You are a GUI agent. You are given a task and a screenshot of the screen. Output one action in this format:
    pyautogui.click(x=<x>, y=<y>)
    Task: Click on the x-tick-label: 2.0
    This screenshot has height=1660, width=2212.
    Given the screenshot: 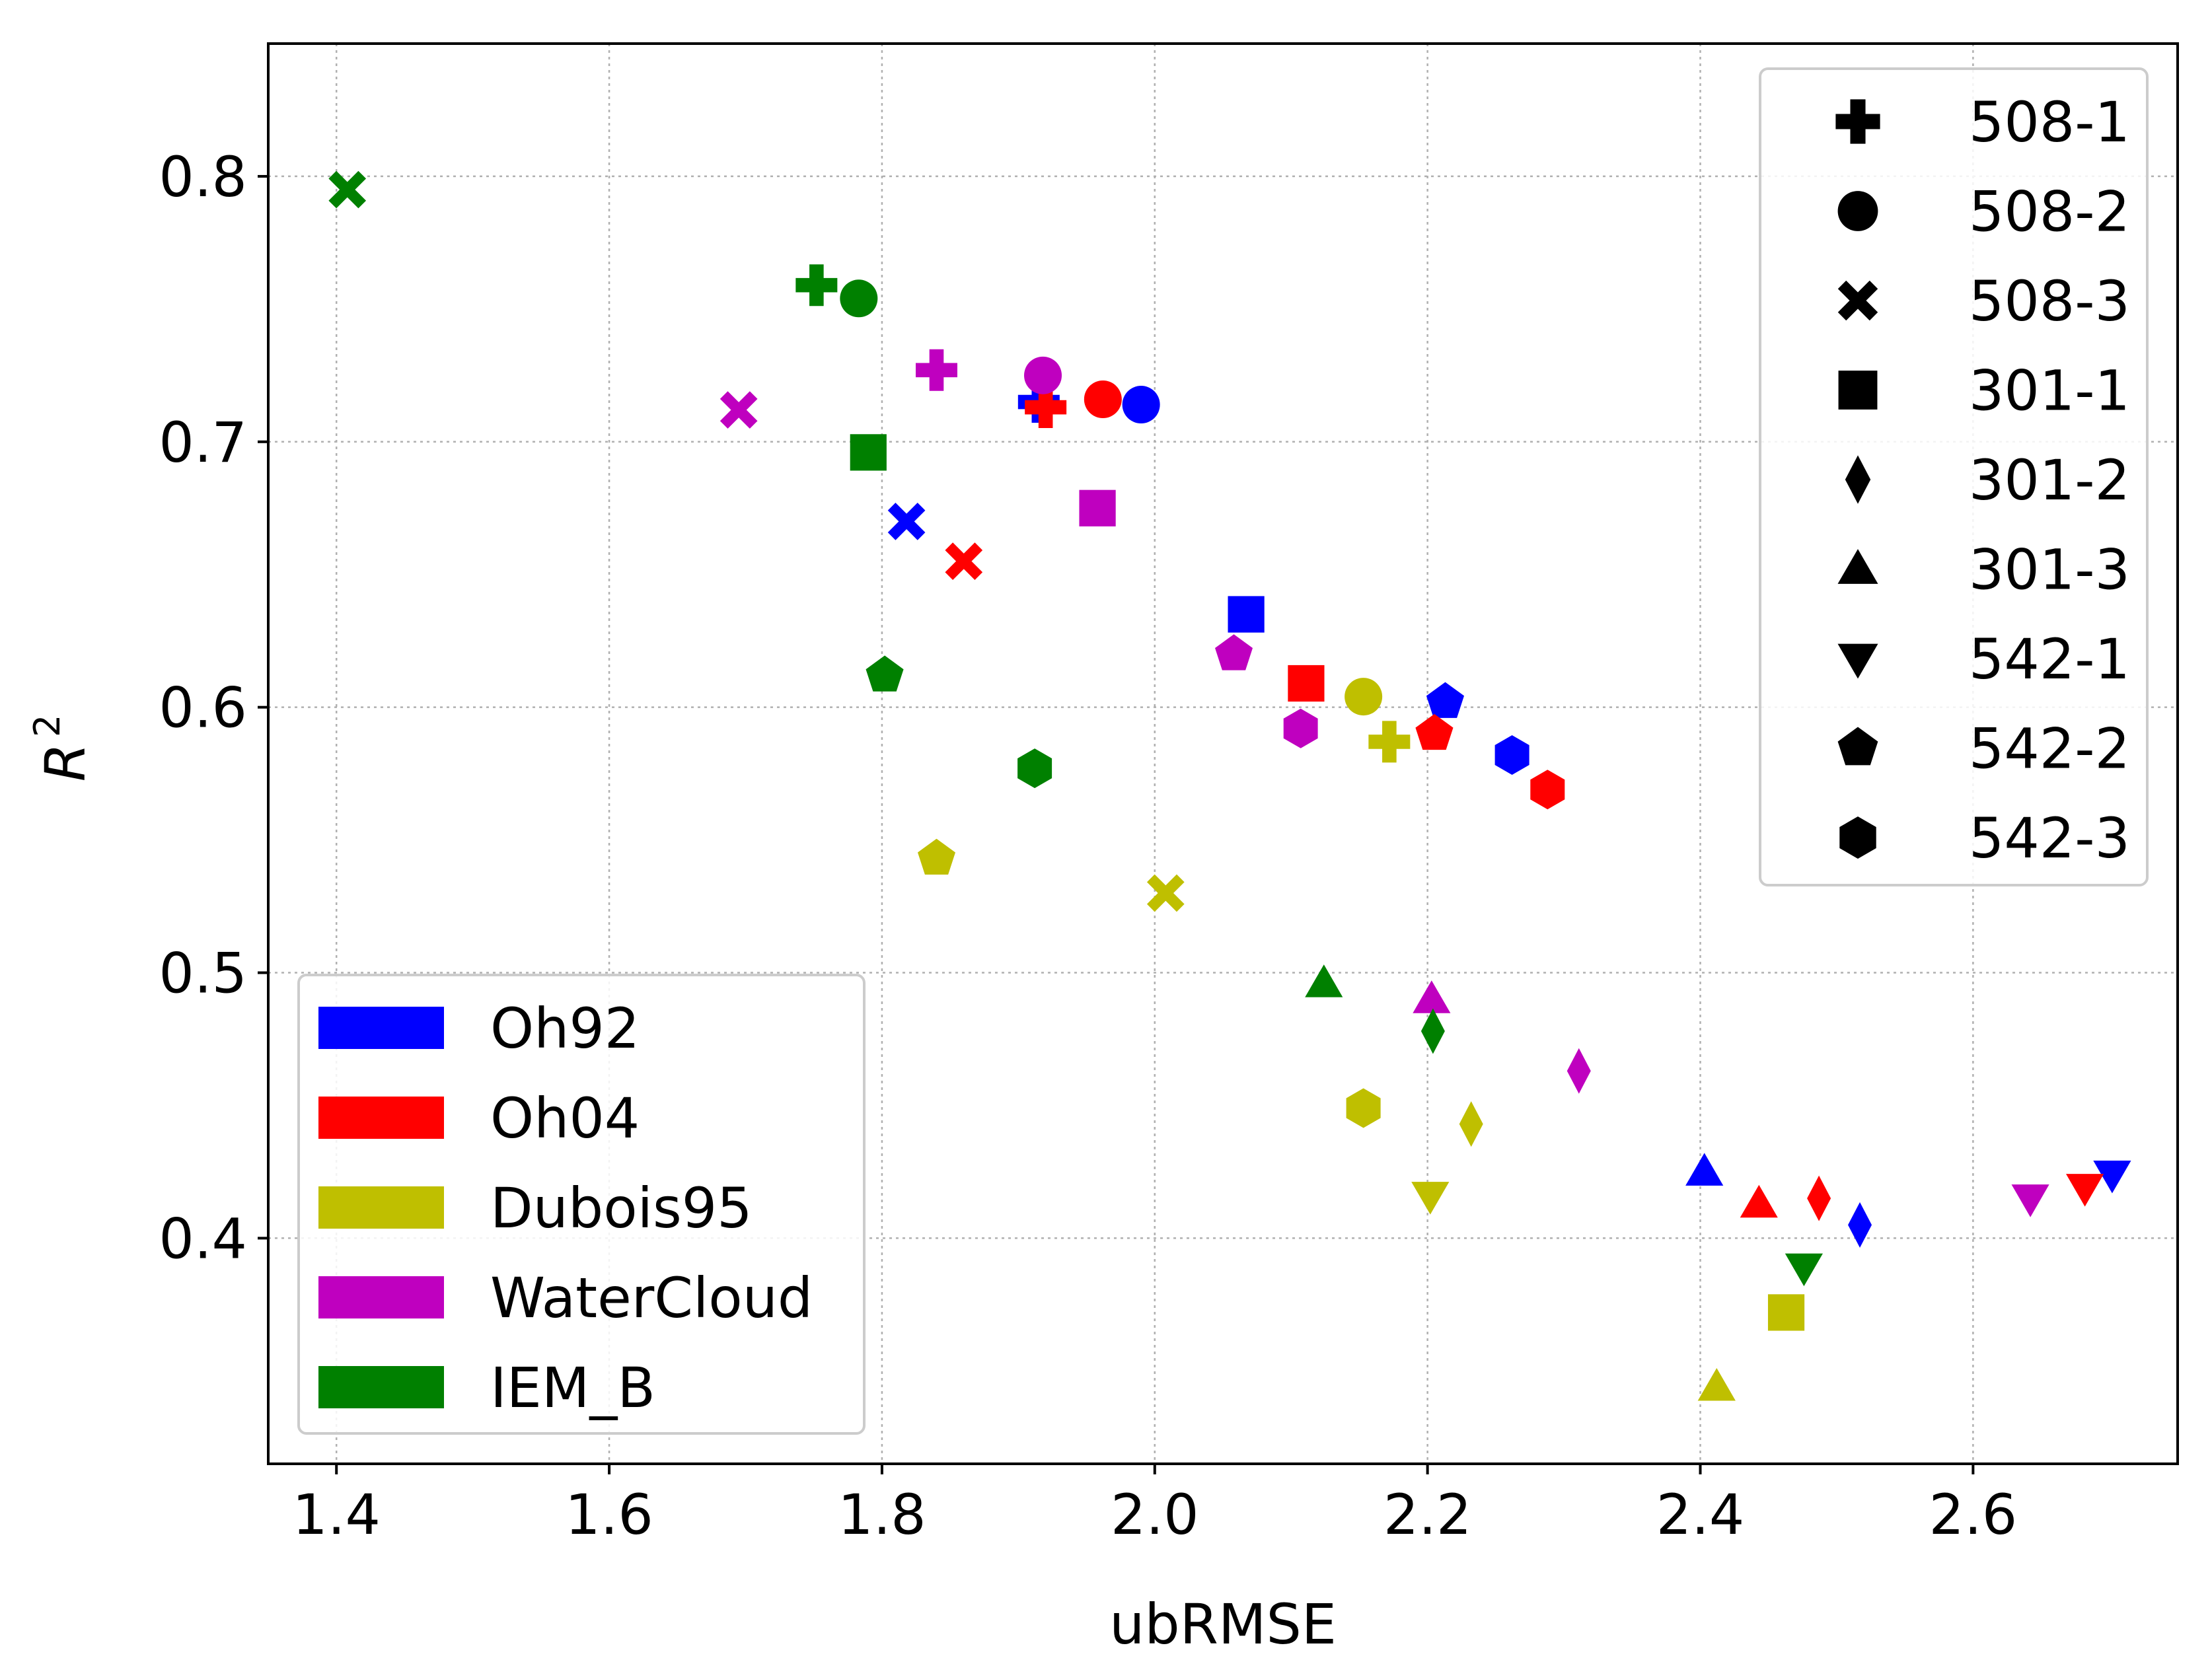 What is the action you would take?
    pyautogui.click(x=1155, y=1514)
    